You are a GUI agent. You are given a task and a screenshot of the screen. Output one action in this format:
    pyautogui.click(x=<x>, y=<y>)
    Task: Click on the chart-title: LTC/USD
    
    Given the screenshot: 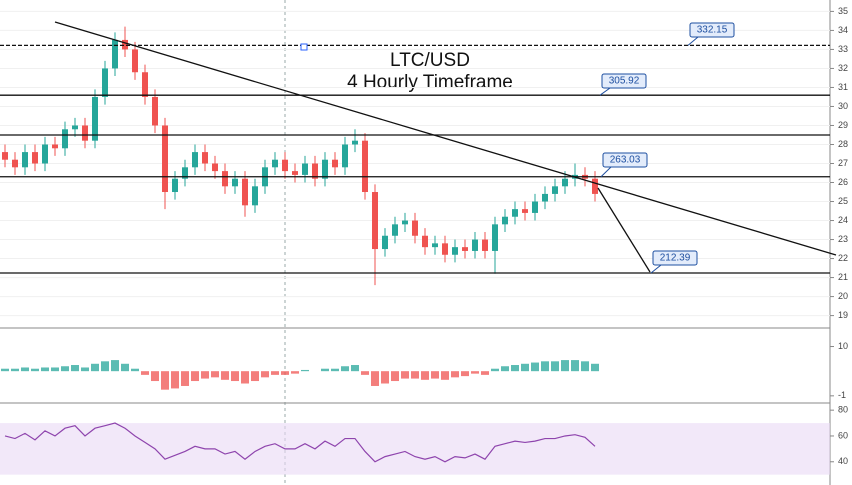 What is the action you would take?
    pyautogui.click(x=430, y=60)
    